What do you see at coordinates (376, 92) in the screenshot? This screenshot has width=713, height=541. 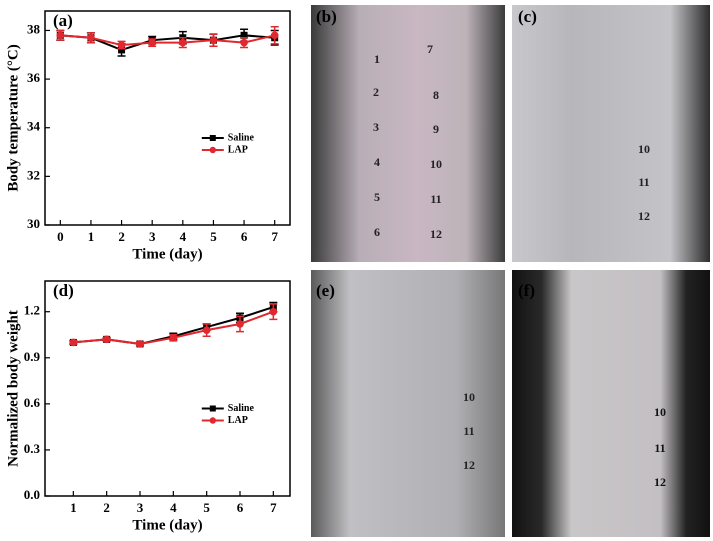 I see `site-label: 2` at bounding box center [376, 92].